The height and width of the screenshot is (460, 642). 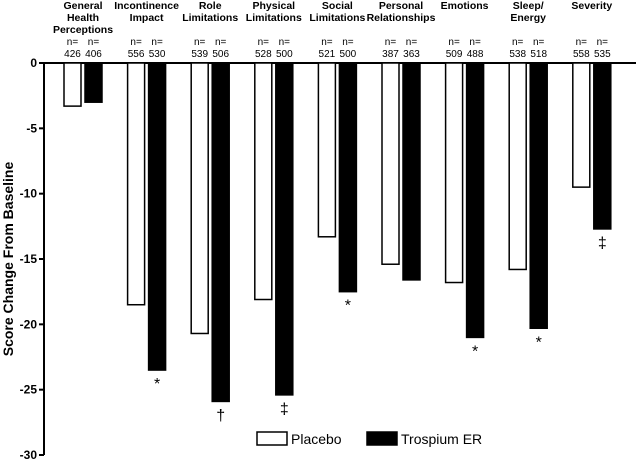 What do you see at coordinates (390, 54) in the screenshot?
I see `n-value-label: 387` at bounding box center [390, 54].